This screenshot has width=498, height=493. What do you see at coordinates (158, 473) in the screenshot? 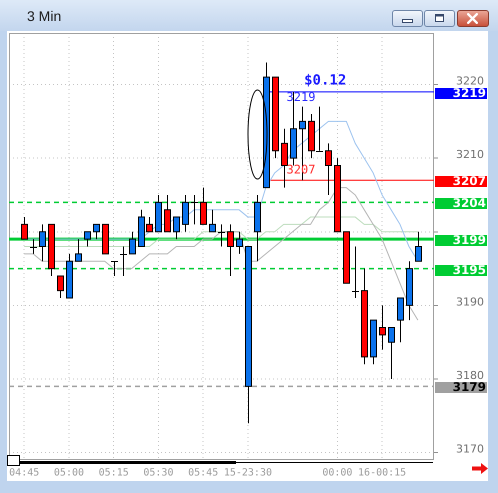
I see `x-tick-label: 05:30` at bounding box center [158, 473].